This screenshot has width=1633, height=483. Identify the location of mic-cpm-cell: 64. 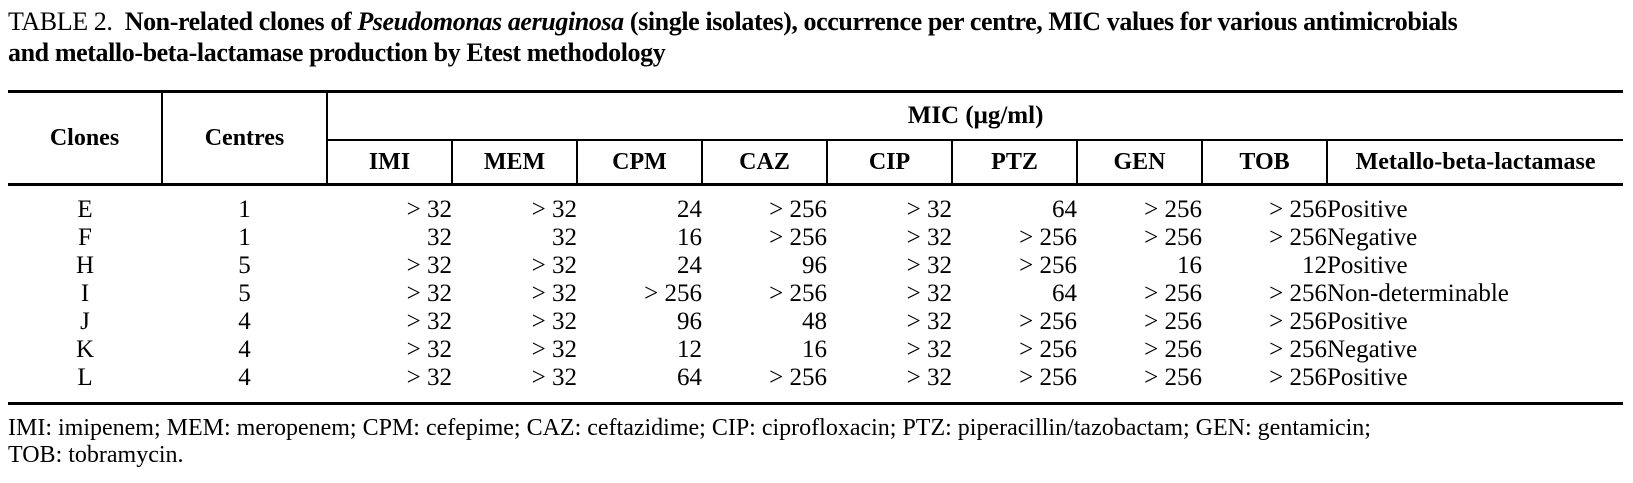
(689, 377).